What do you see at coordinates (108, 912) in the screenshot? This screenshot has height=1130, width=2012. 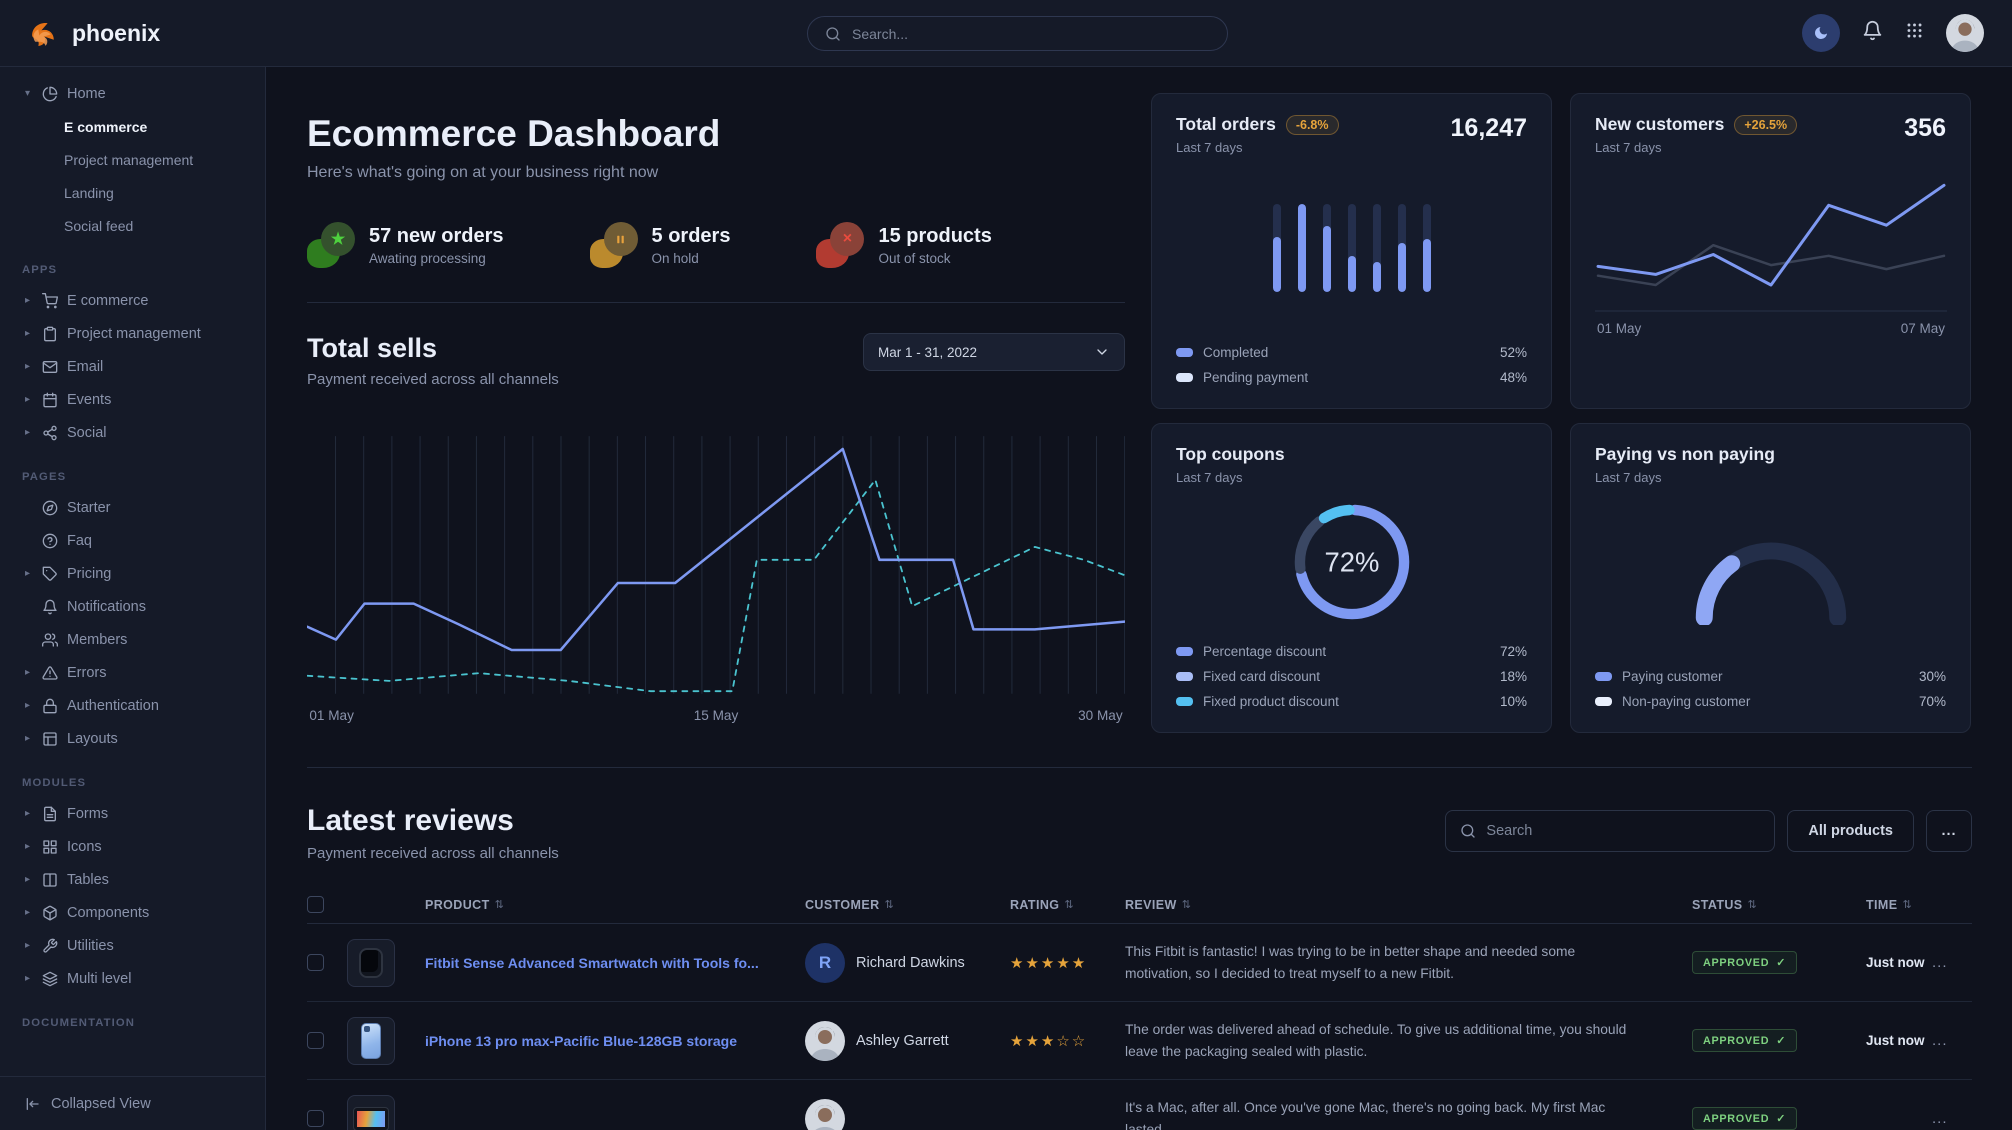 I see `sidebar-item-label: Components` at bounding box center [108, 912].